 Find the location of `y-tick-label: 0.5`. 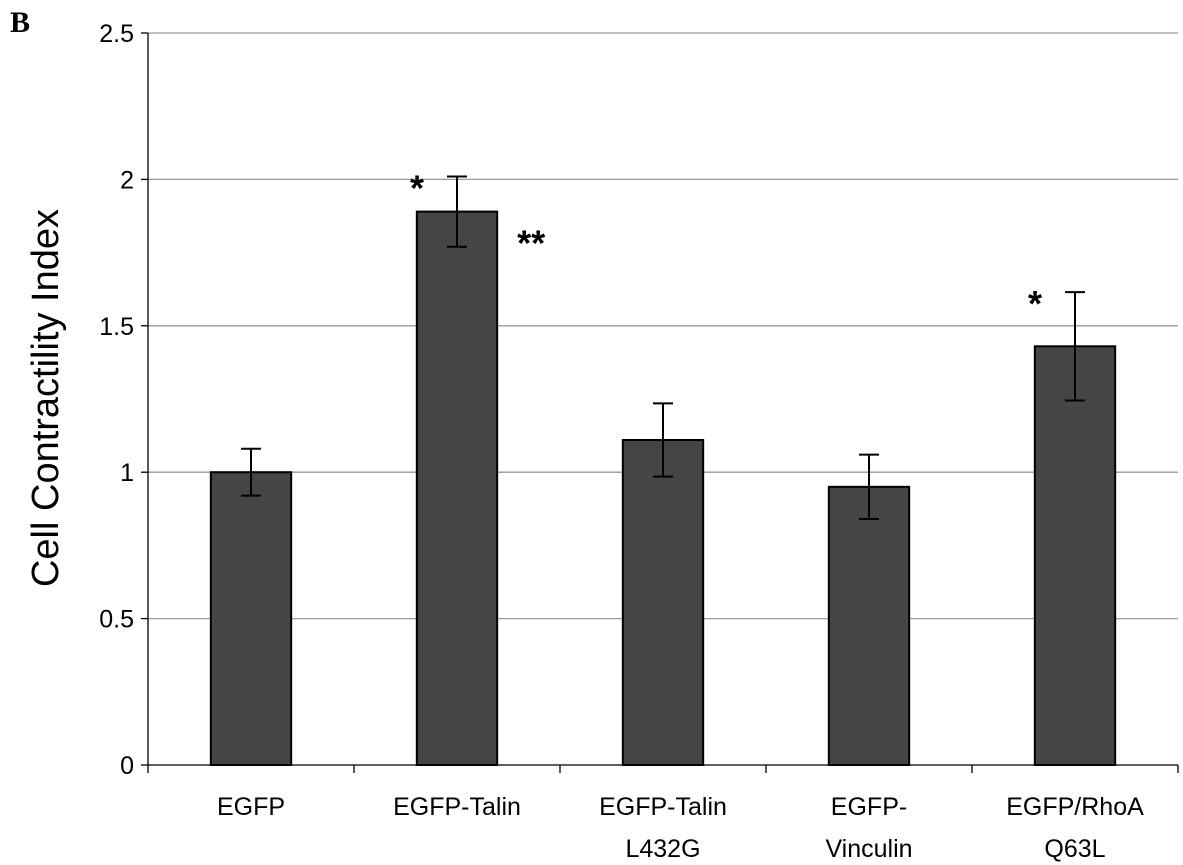

y-tick-label: 0.5 is located at coordinates (116, 620).